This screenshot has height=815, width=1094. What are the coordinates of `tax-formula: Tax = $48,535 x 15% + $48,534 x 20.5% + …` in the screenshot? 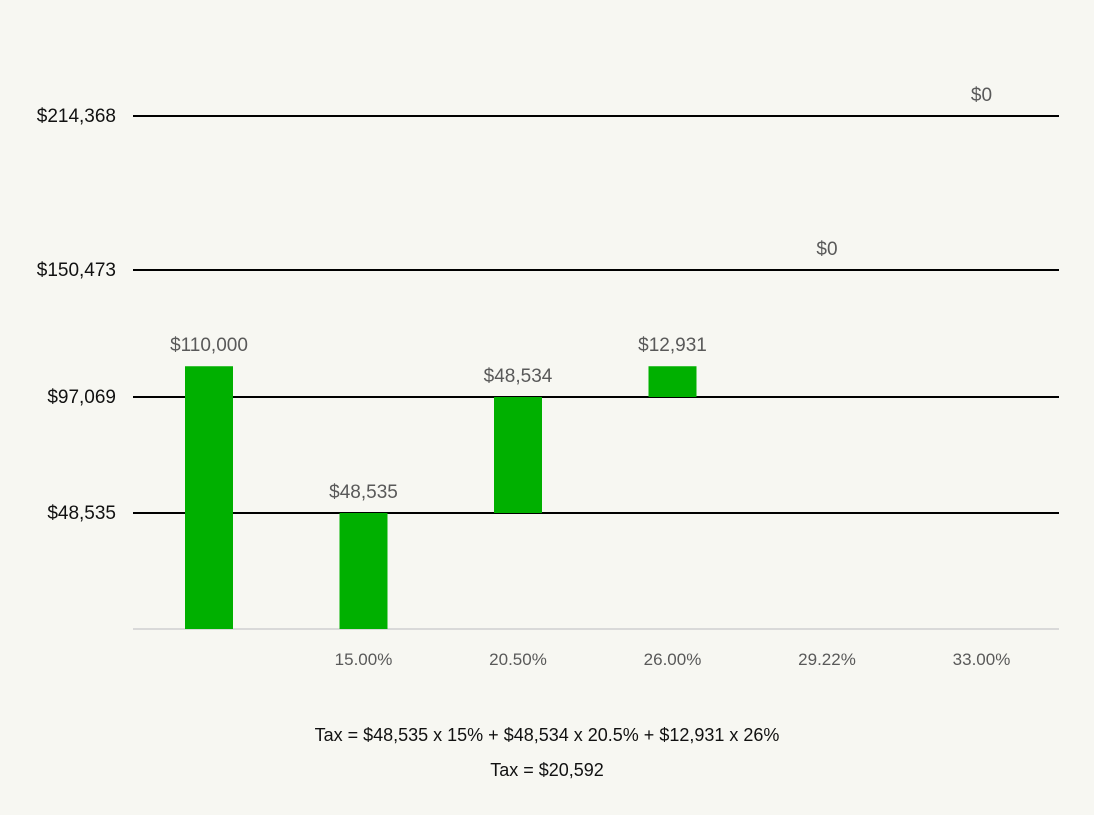 It's located at (547, 735).